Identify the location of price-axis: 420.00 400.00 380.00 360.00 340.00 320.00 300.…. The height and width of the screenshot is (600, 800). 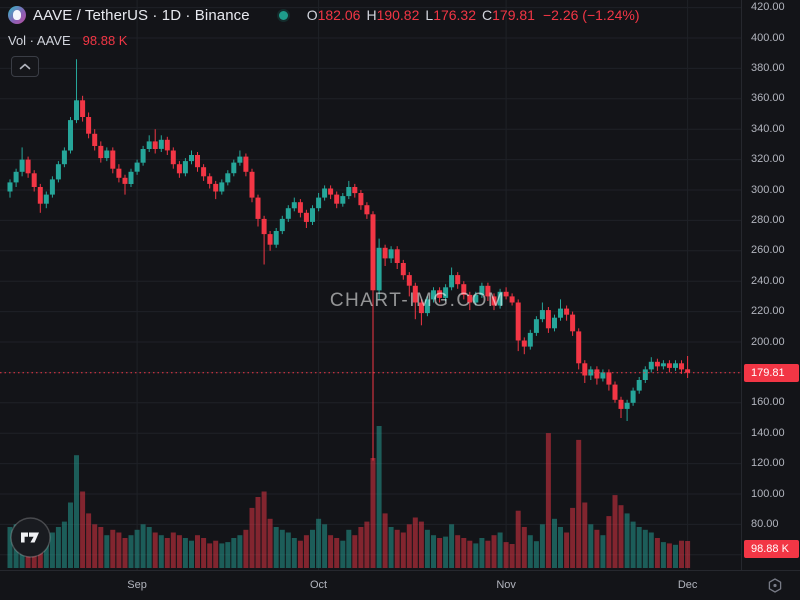
(770, 285).